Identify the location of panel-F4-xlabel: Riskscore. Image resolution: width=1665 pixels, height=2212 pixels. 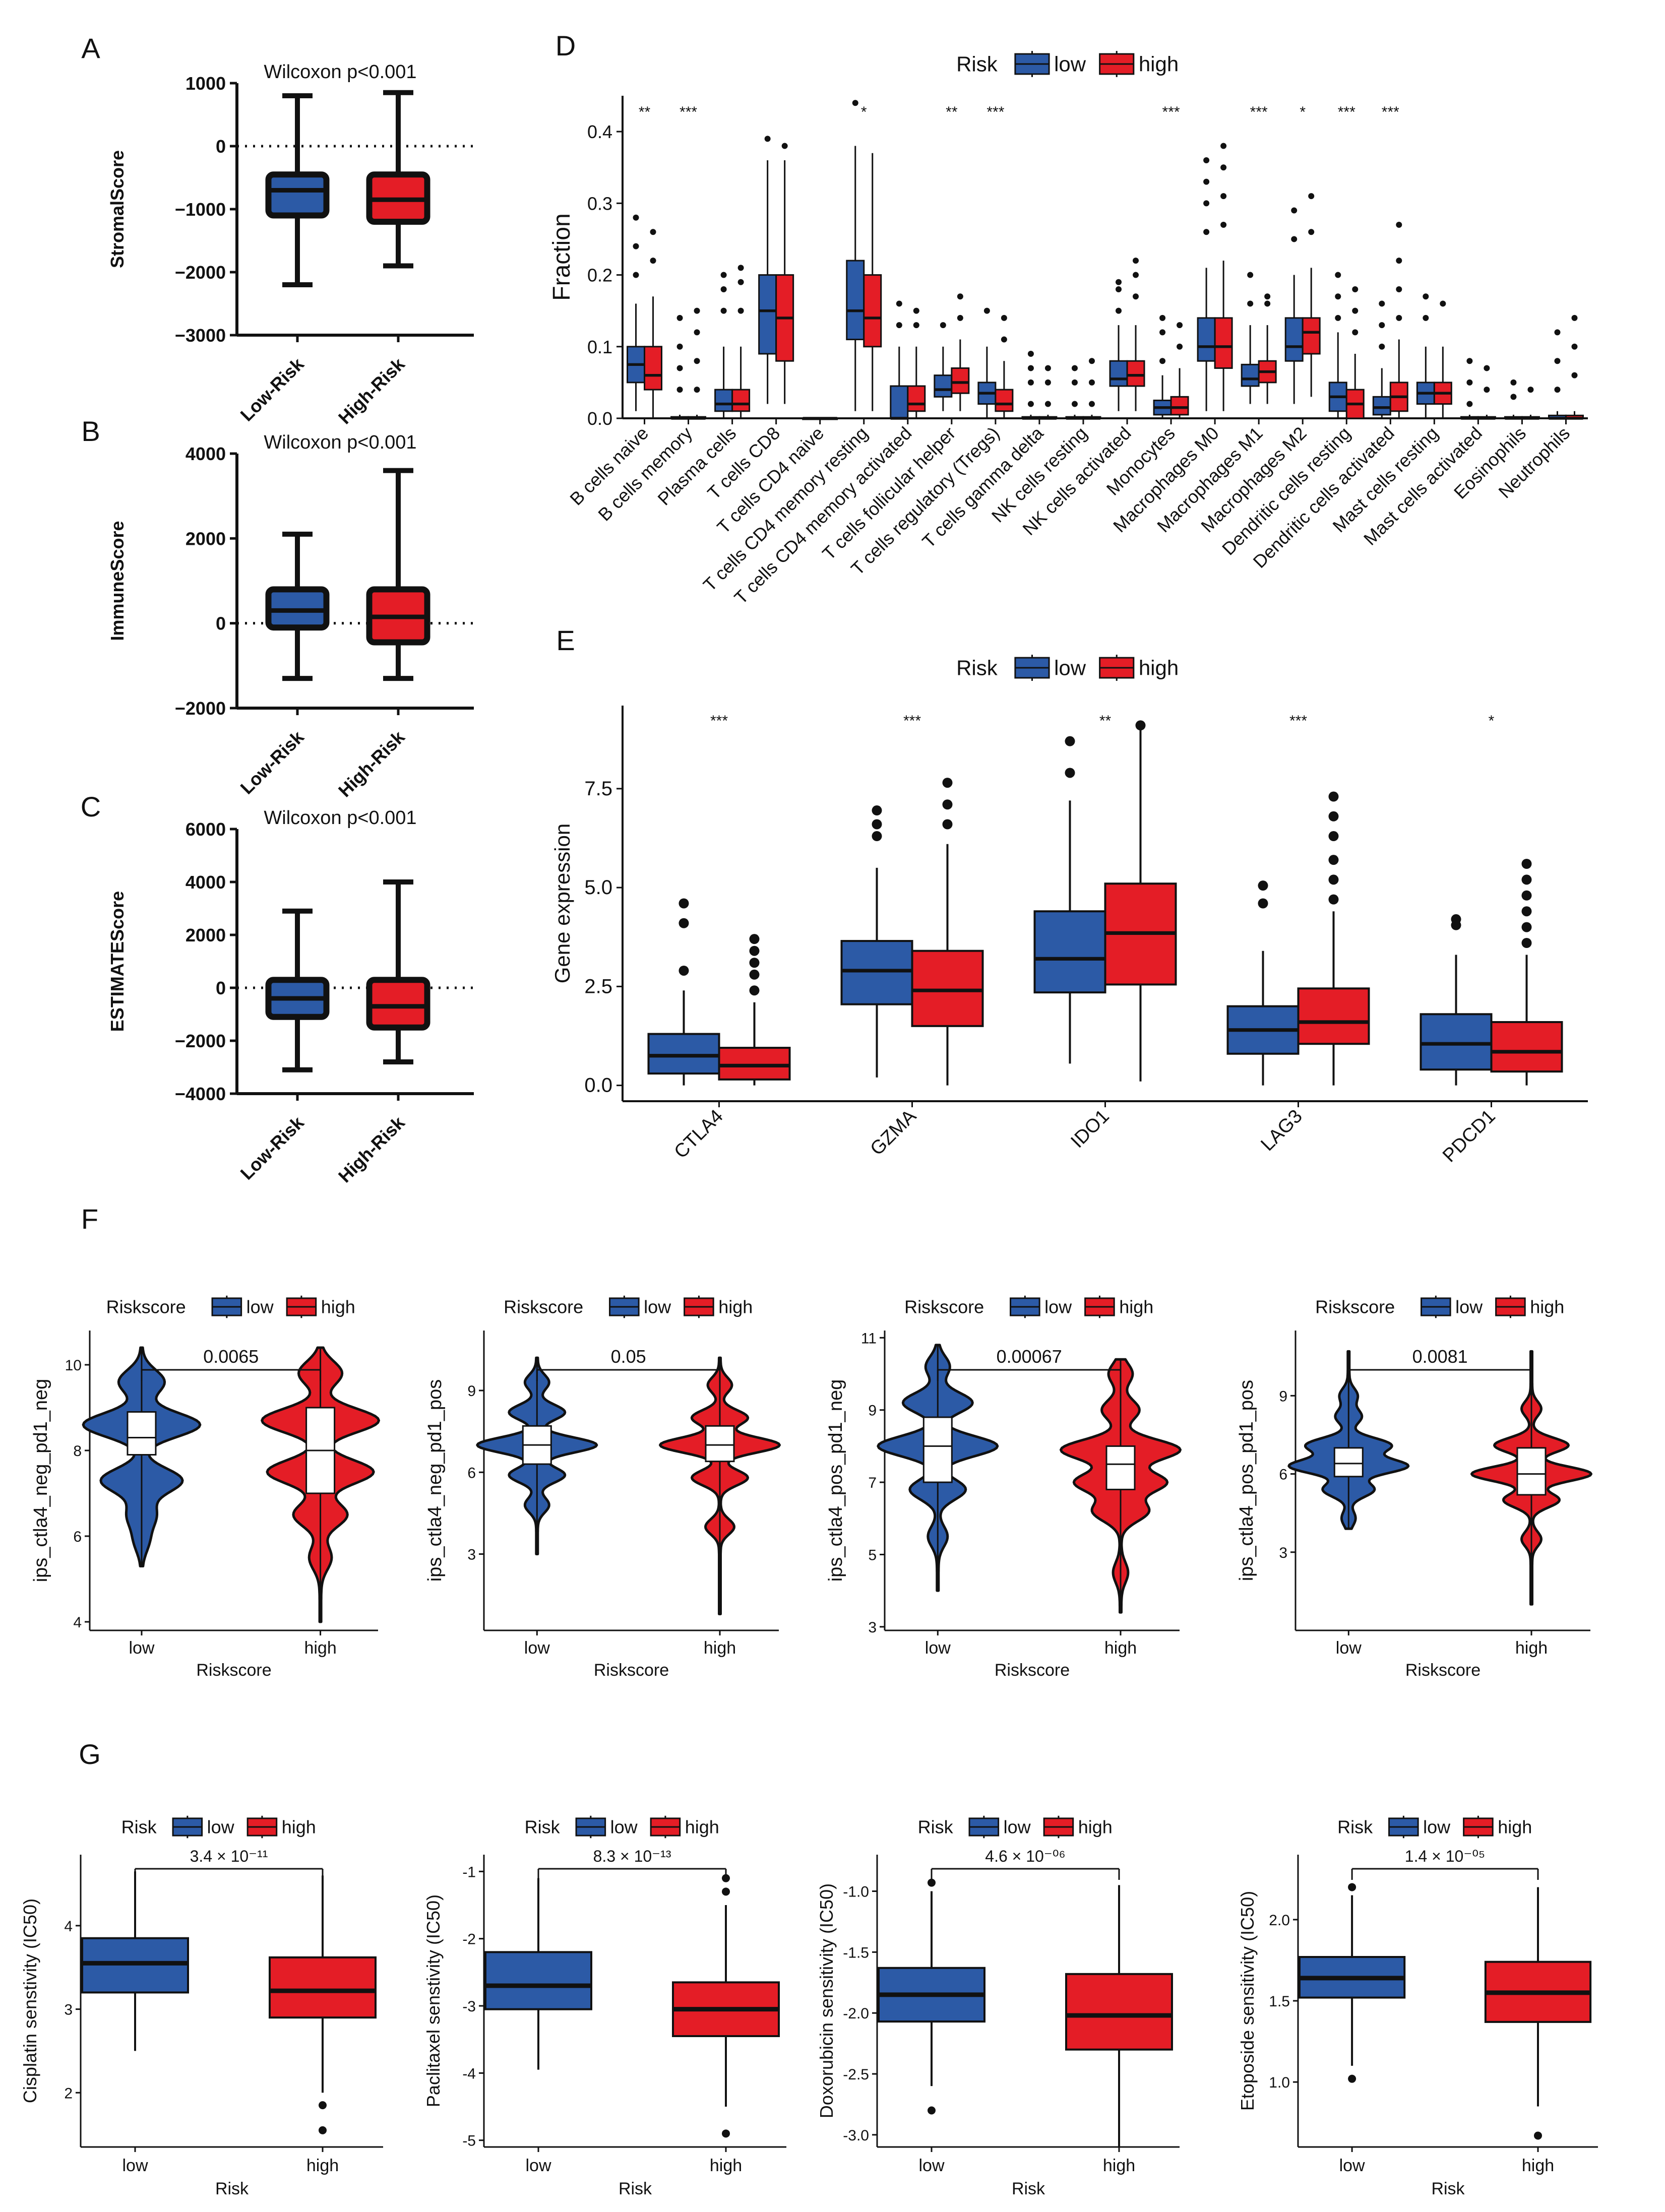
(1443, 1670).